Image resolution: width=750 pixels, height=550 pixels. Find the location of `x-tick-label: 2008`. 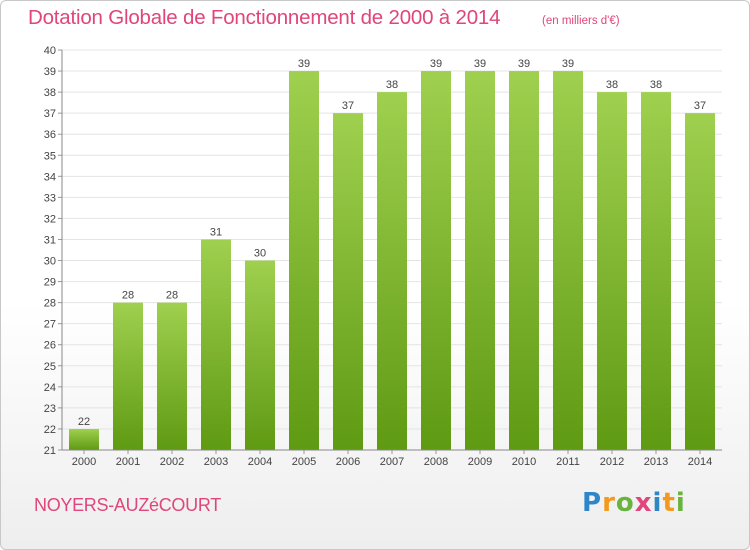

x-tick-label: 2008 is located at coordinates (436, 462).